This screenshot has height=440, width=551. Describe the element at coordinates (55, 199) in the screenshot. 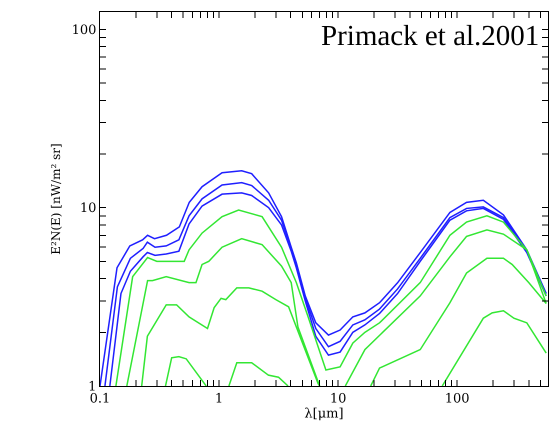

I see `y-axis-title: E²N(E) [nW/m² sr]` at that location.